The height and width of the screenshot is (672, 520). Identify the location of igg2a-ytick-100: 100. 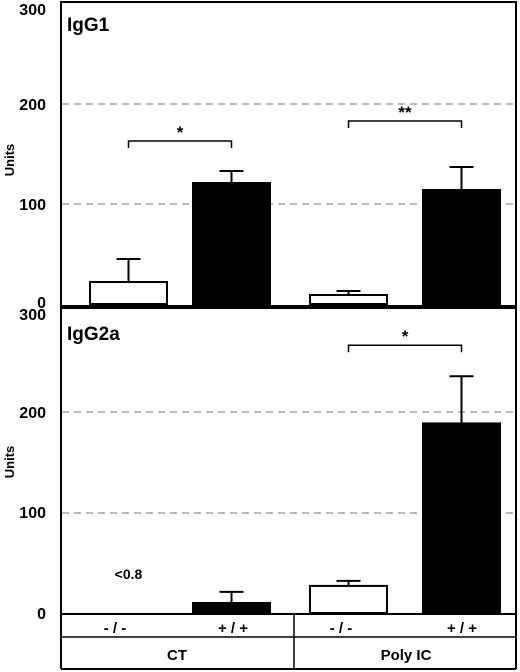
(32, 513).